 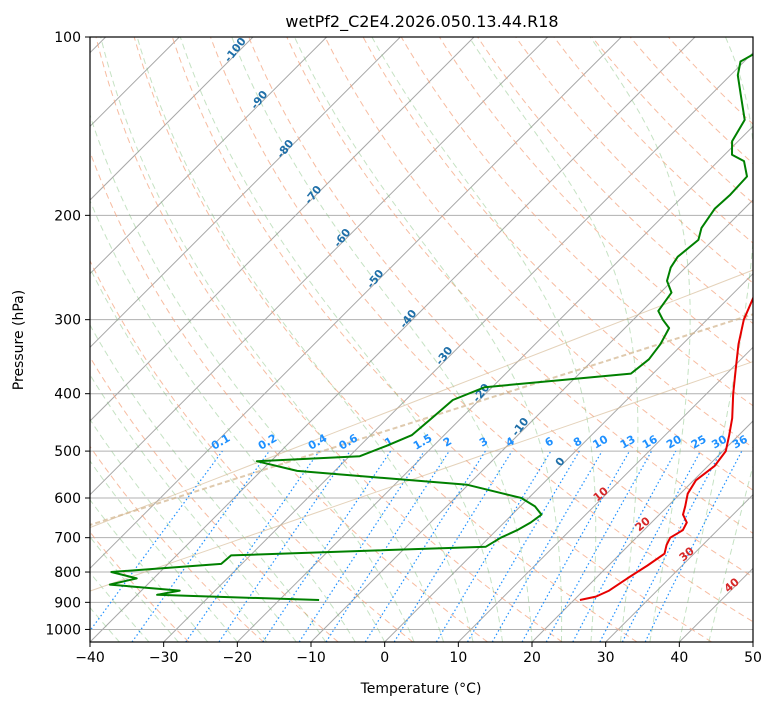 I want to click on x-tick-label: 20, so click(x=532, y=658).